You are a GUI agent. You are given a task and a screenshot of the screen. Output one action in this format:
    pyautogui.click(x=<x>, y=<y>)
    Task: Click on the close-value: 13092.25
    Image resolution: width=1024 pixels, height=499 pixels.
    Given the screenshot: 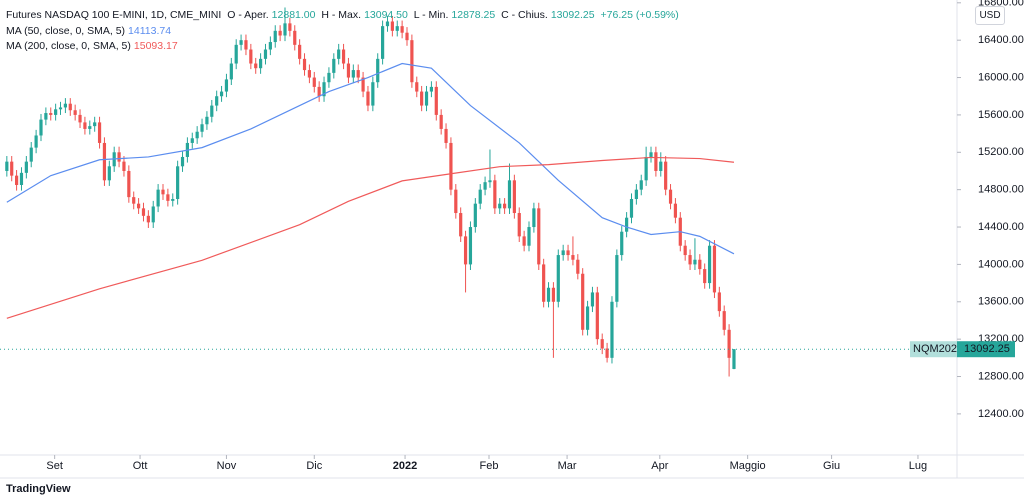 What is the action you would take?
    pyautogui.click(x=572, y=15)
    